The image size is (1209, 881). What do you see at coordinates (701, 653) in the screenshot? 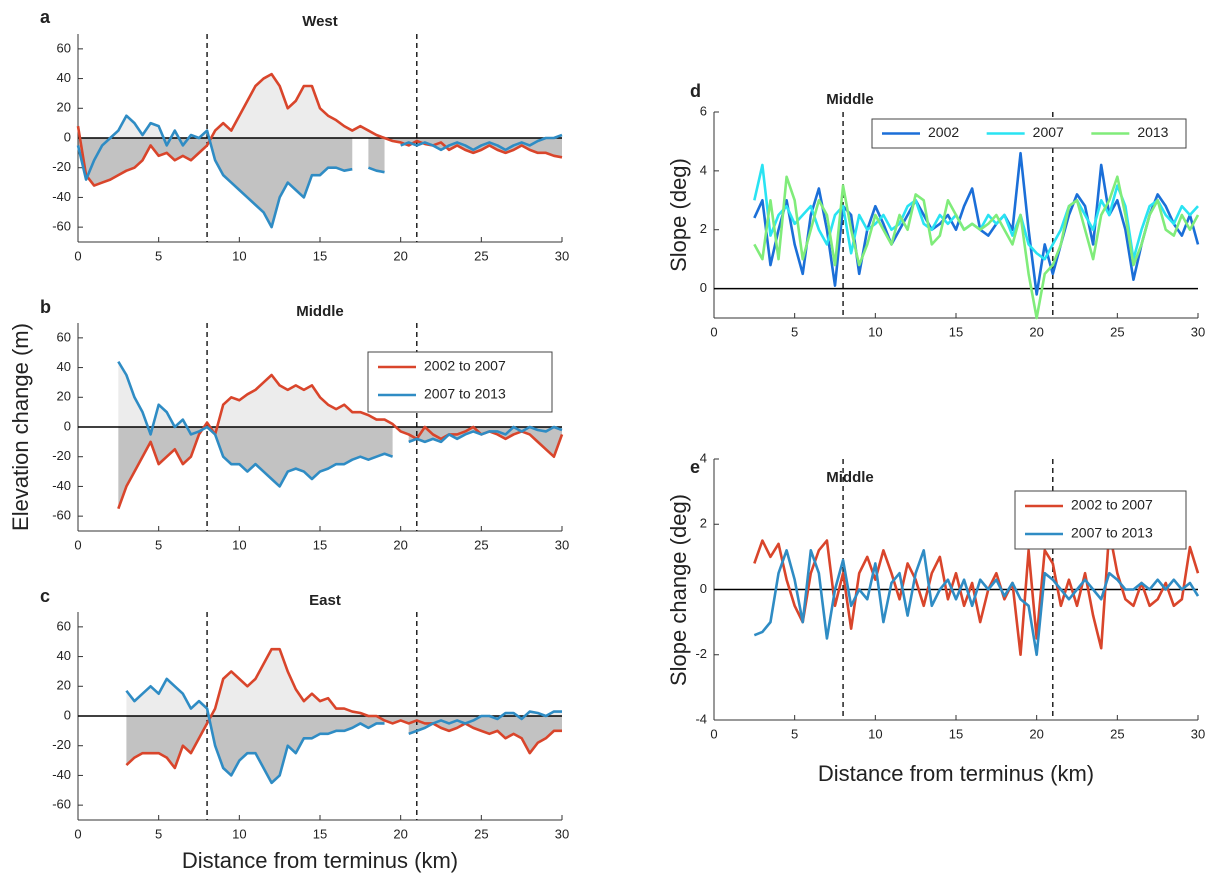
I see `y-tick-label: -2` at bounding box center [701, 653].